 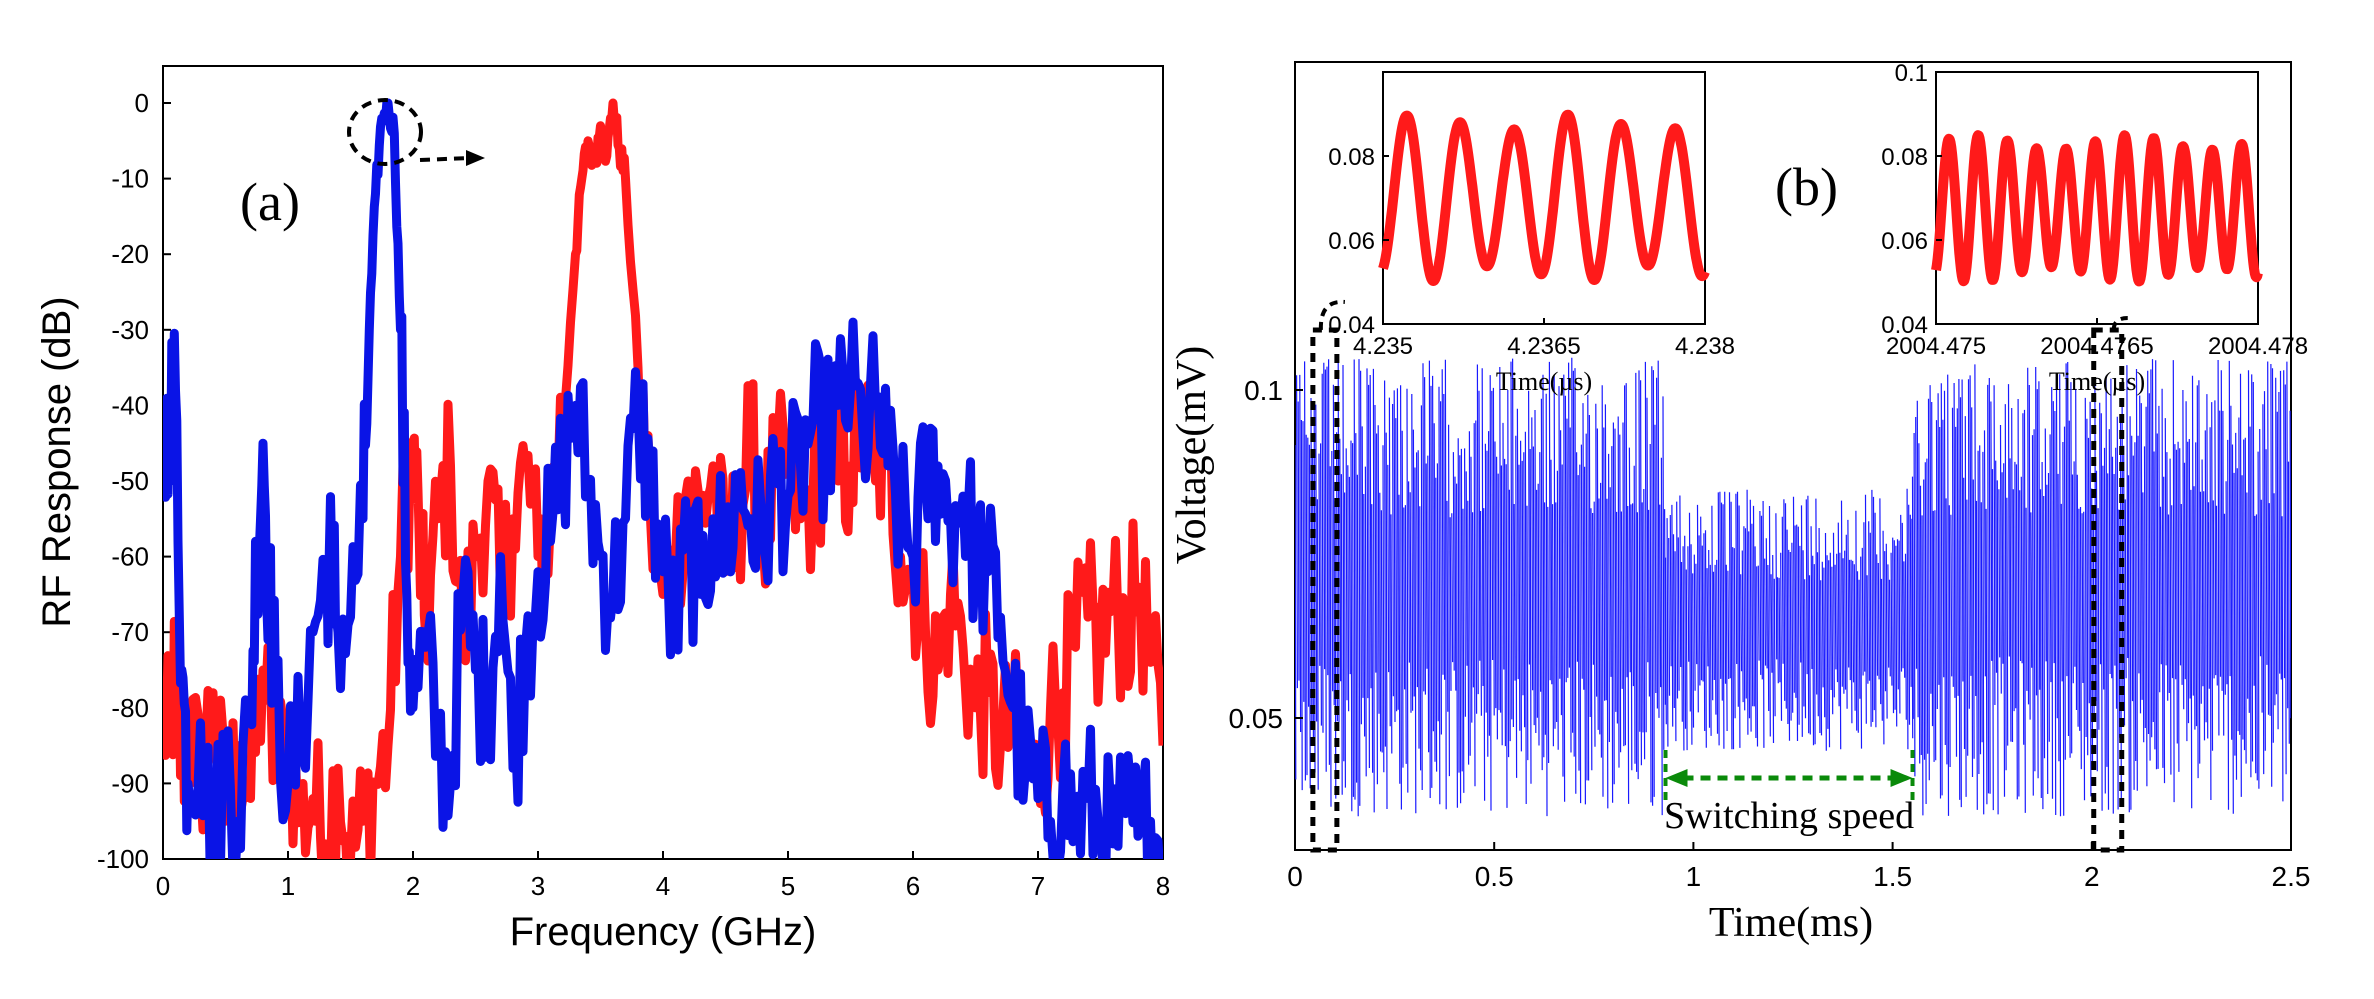 I want to click on panel-a-xtick-label: 8, so click(x=1163, y=886).